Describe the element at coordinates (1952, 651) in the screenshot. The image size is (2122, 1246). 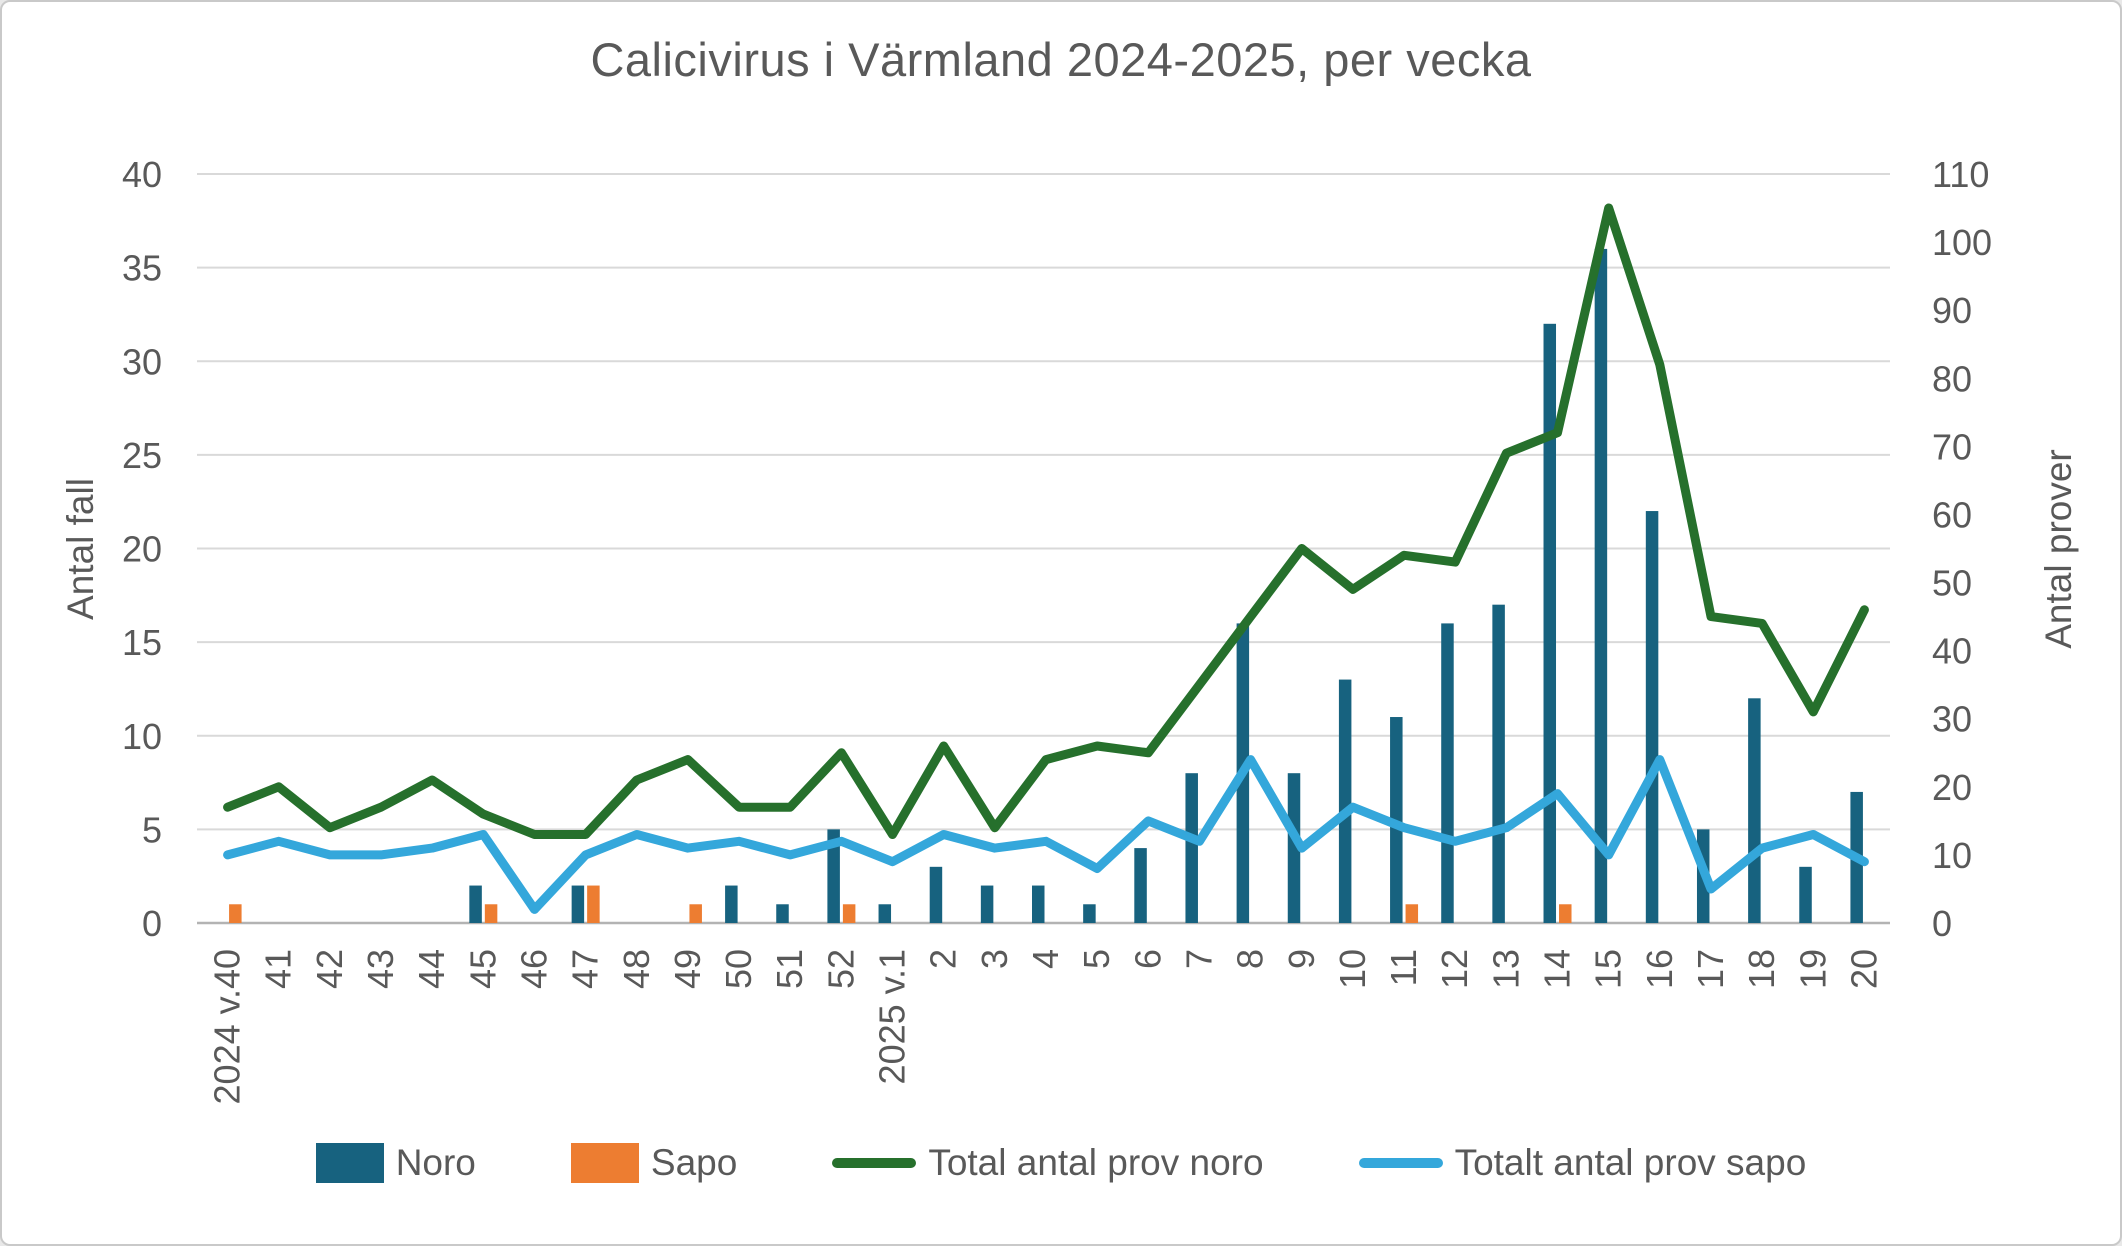
I see `y-right-tick-label: 40` at that location.